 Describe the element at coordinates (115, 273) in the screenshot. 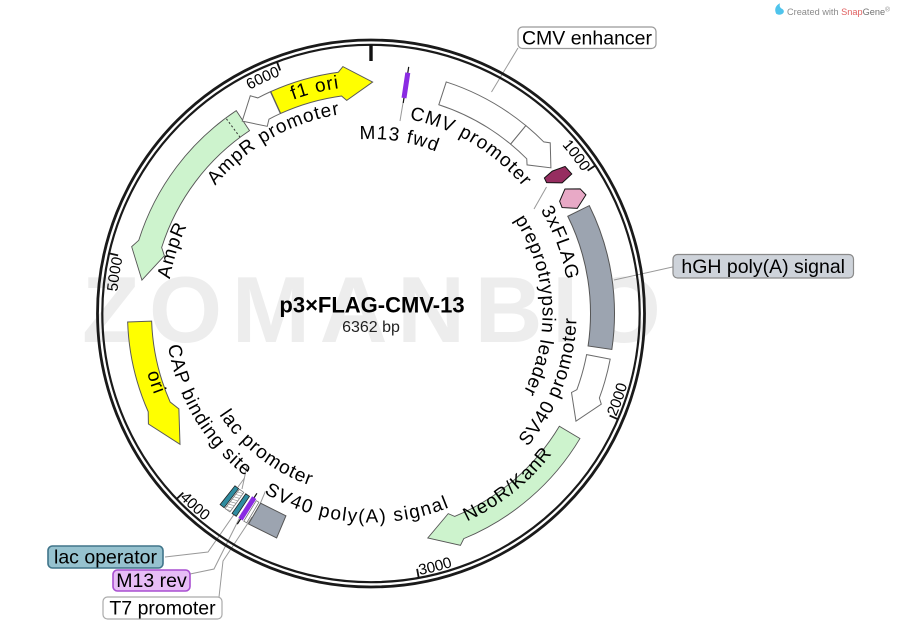

I see `svg-text: 5000` at that location.